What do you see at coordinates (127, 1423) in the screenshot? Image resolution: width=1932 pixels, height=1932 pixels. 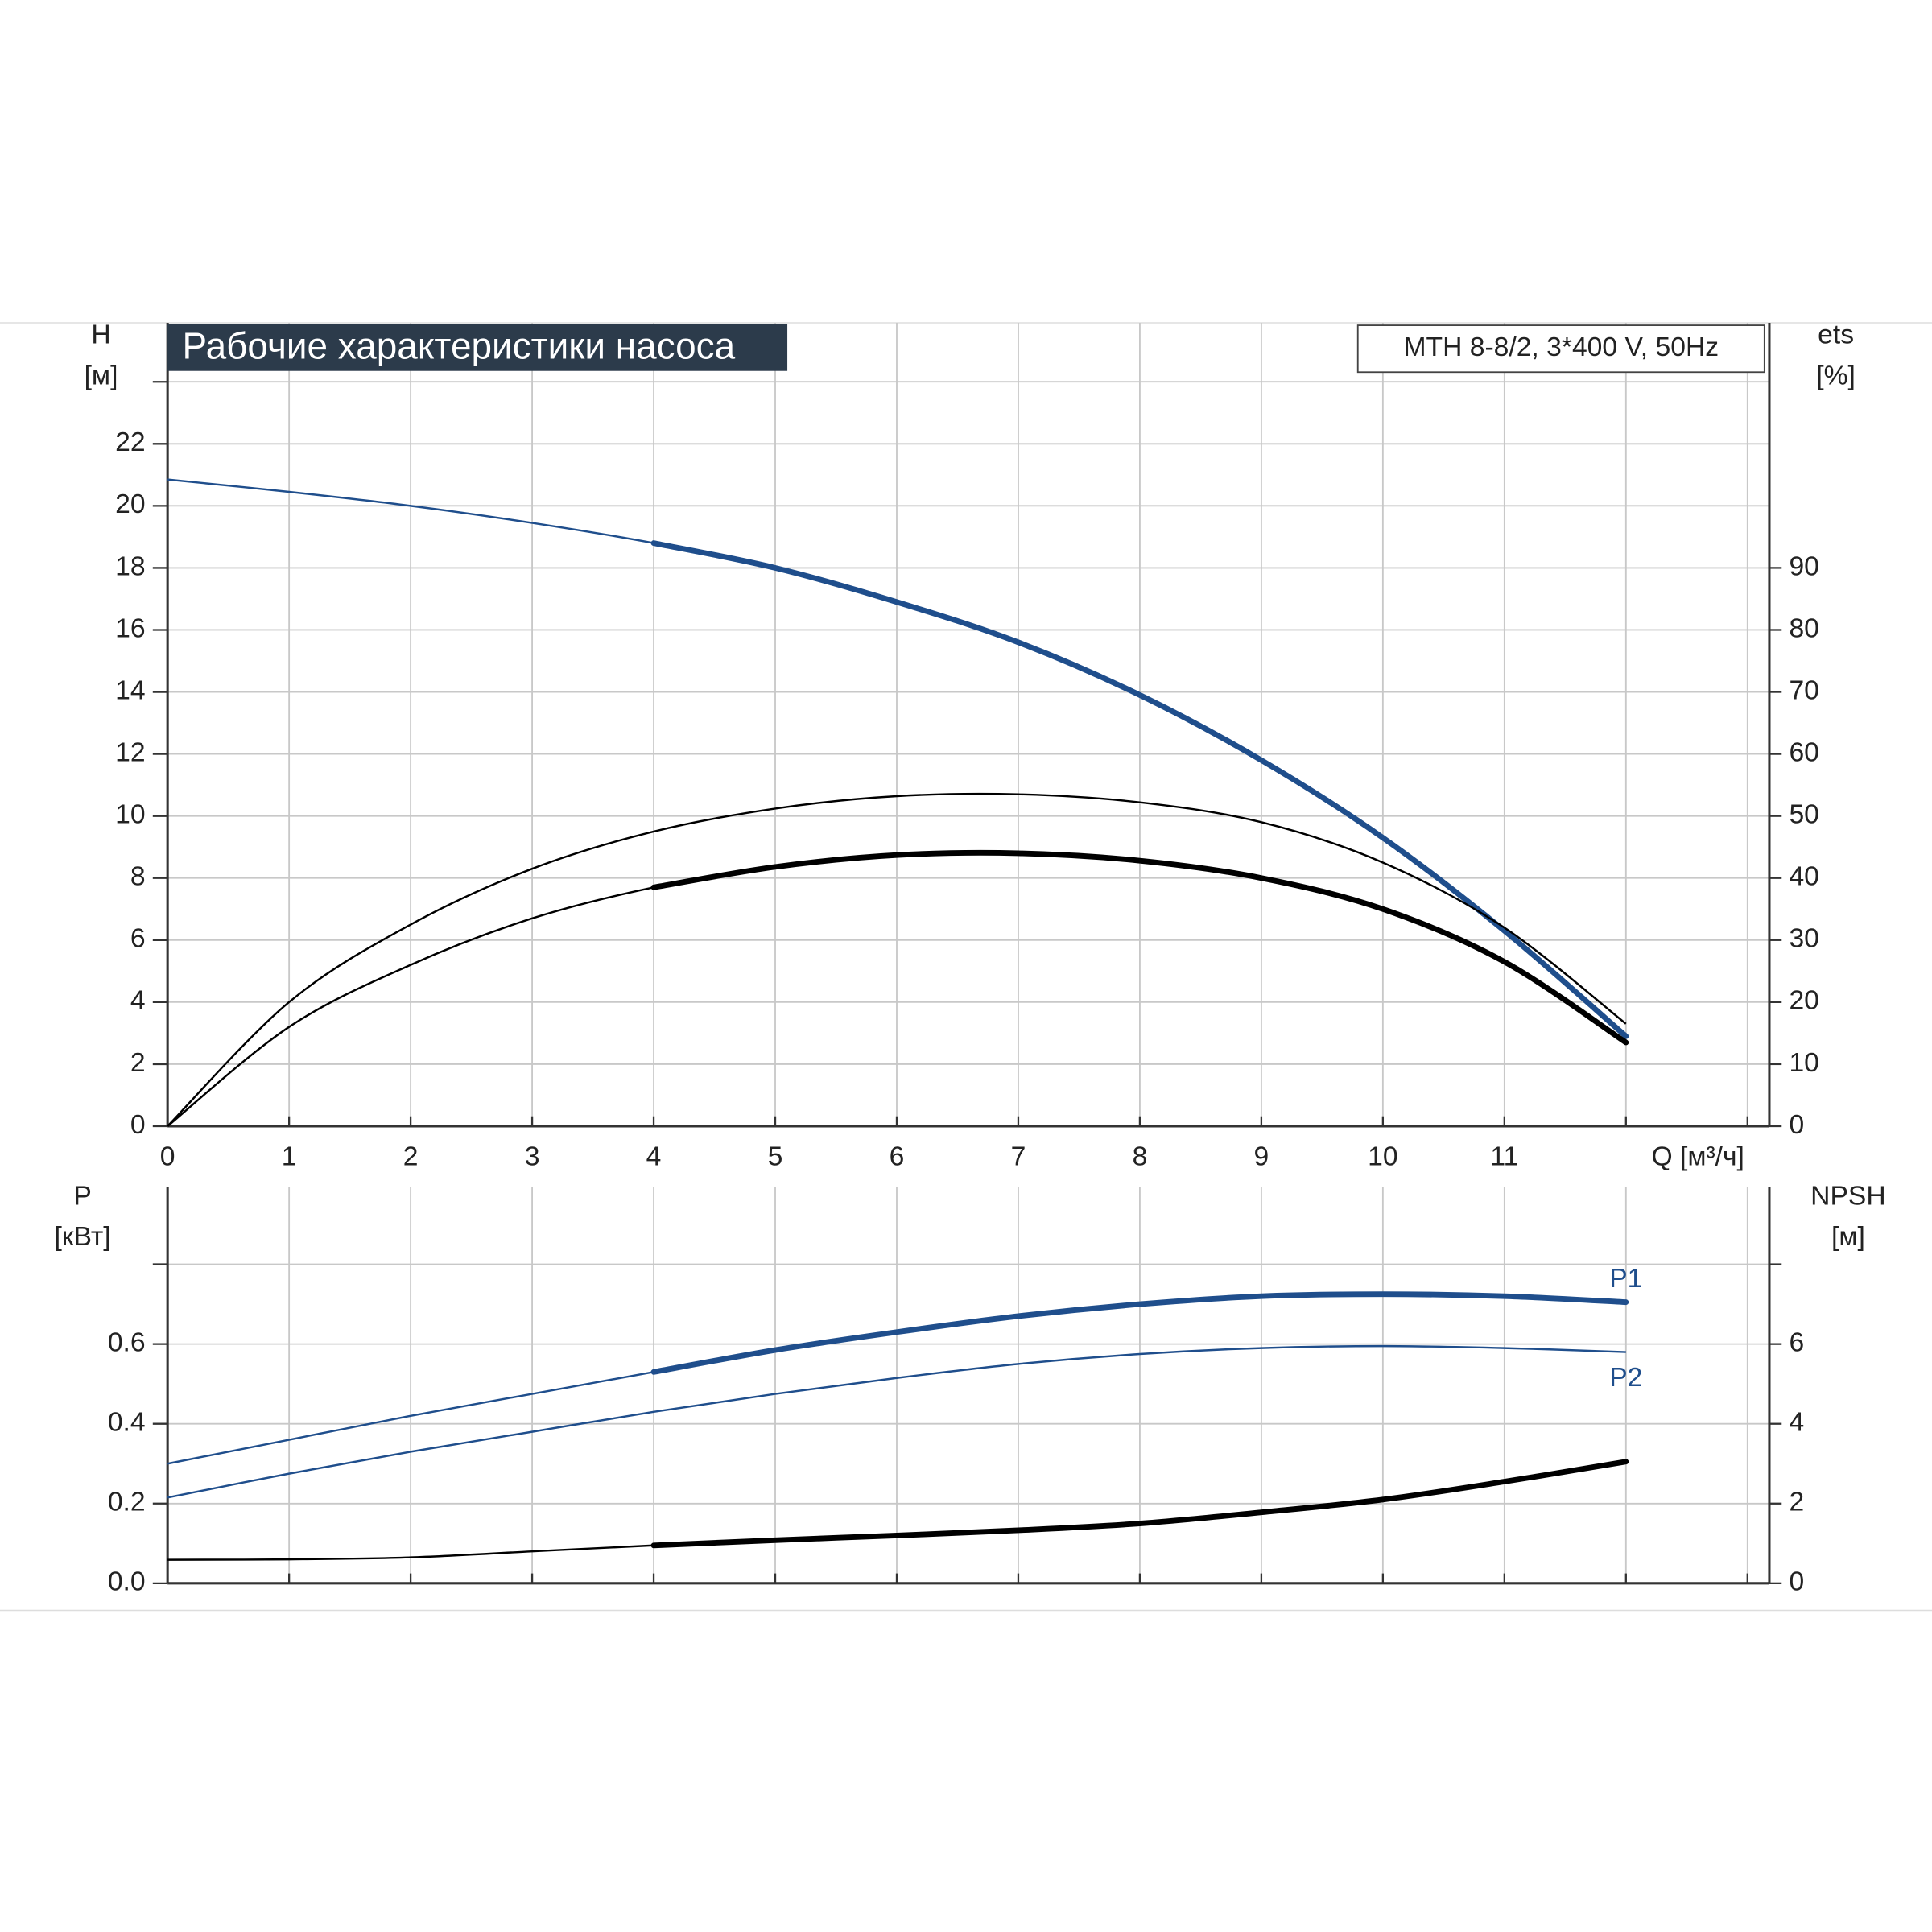 I see `y-tick-label: 0.4` at bounding box center [127, 1423].